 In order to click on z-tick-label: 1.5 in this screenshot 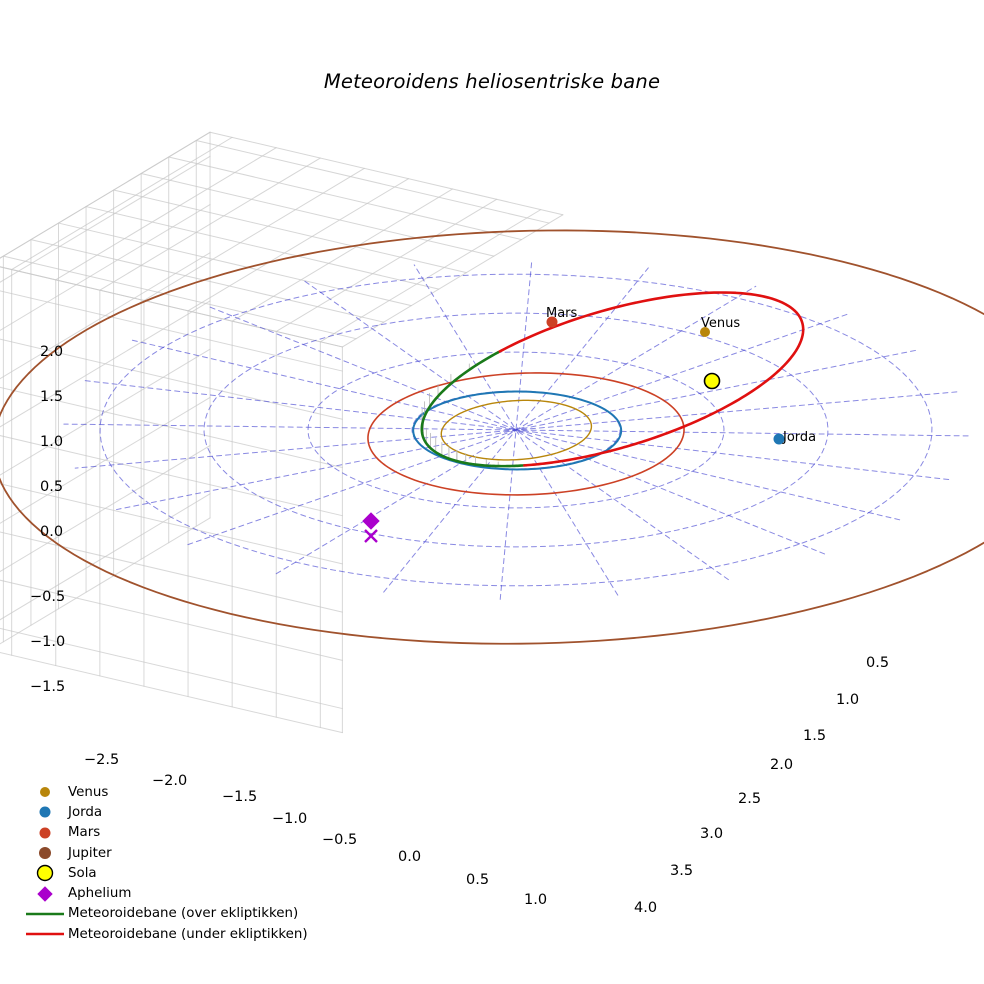, I will do `click(52, 397)`.